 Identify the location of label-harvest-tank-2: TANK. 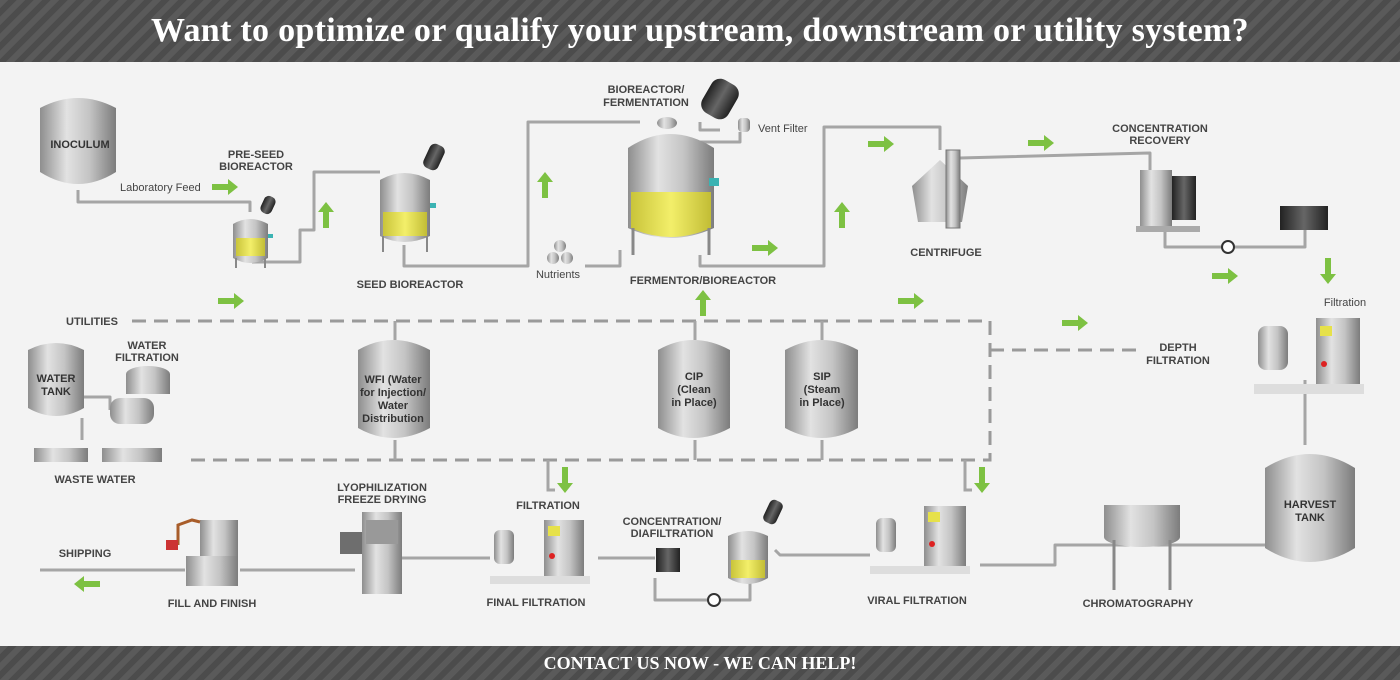
(1310, 518).